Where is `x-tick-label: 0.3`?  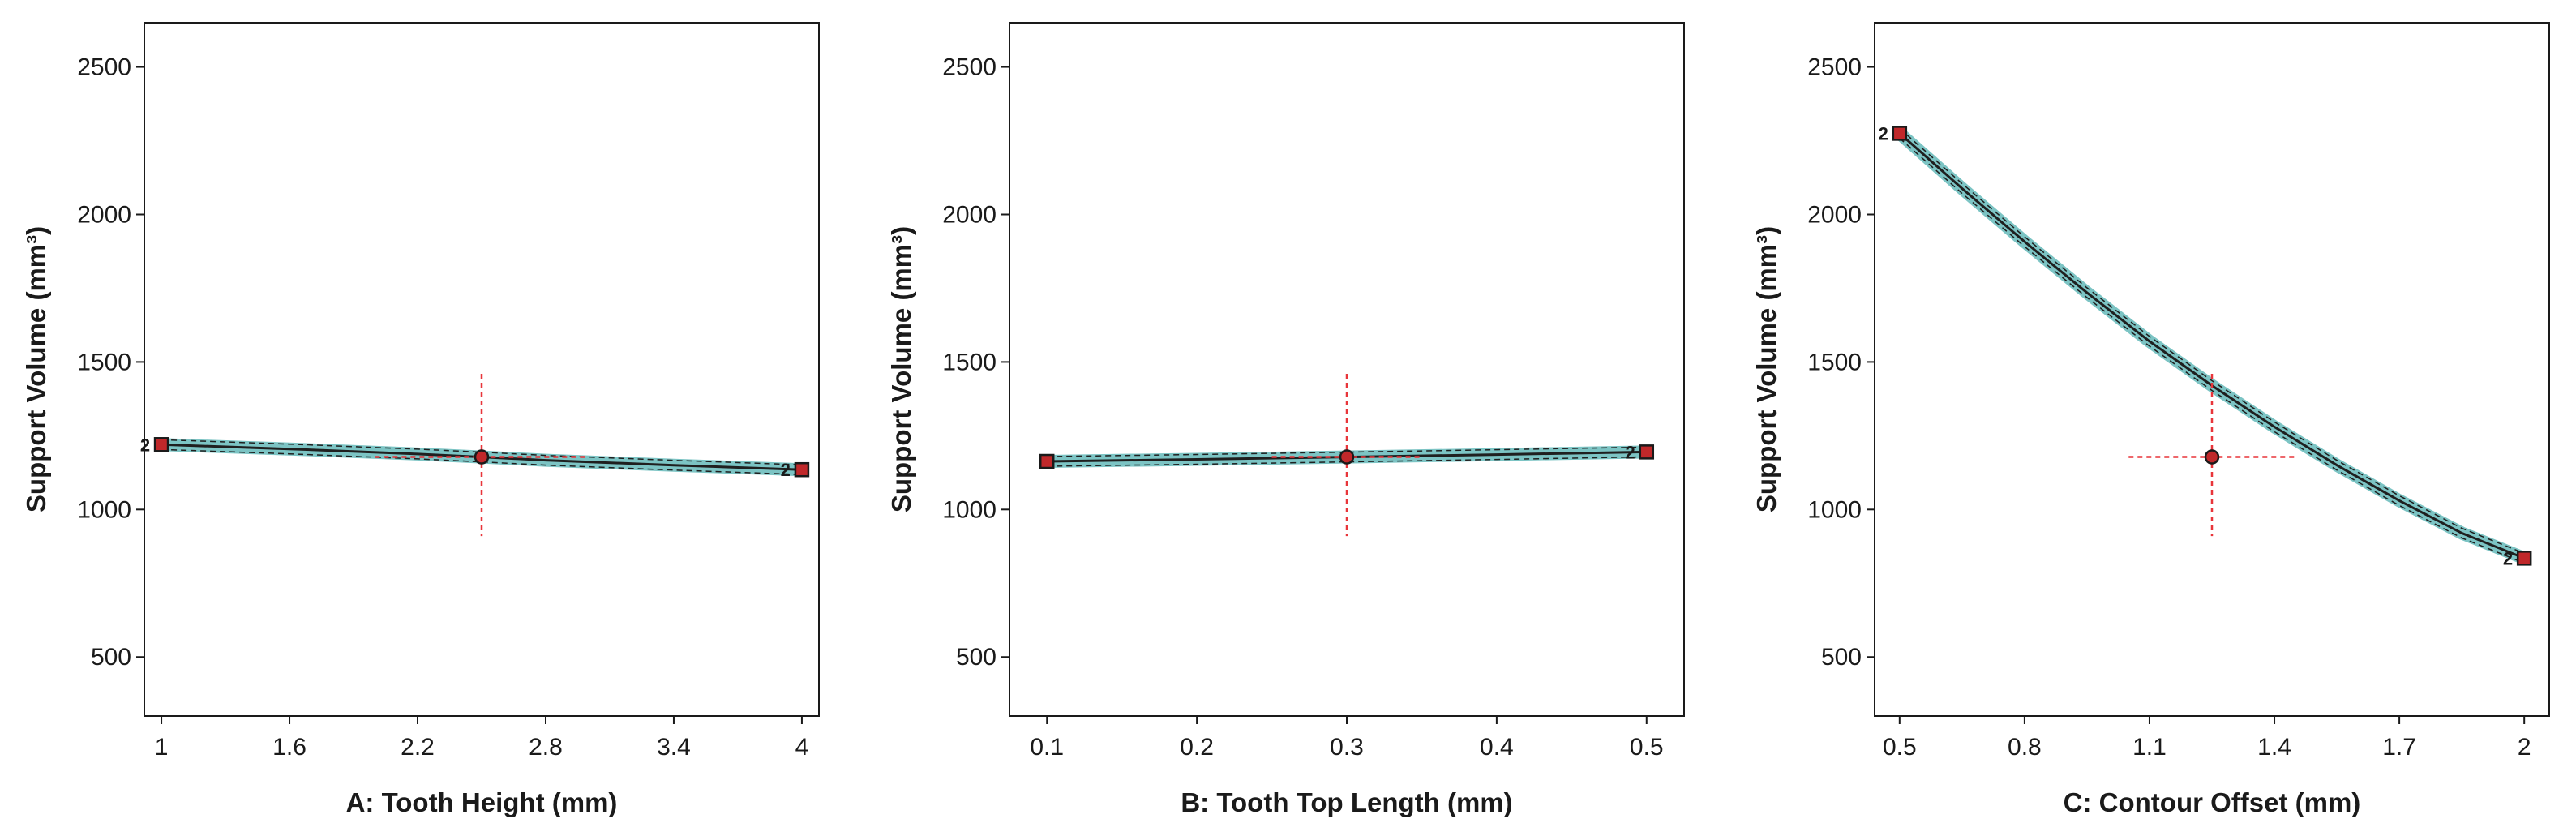
x-tick-label: 0.3 is located at coordinates (1347, 747).